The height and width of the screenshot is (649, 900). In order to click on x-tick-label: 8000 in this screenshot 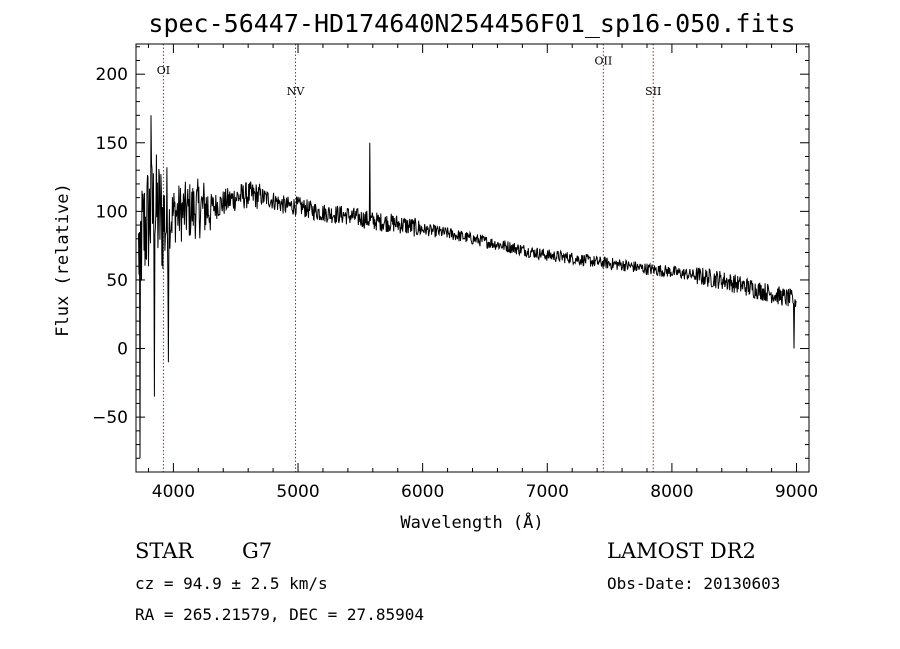, I will do `click(671, 492)`.